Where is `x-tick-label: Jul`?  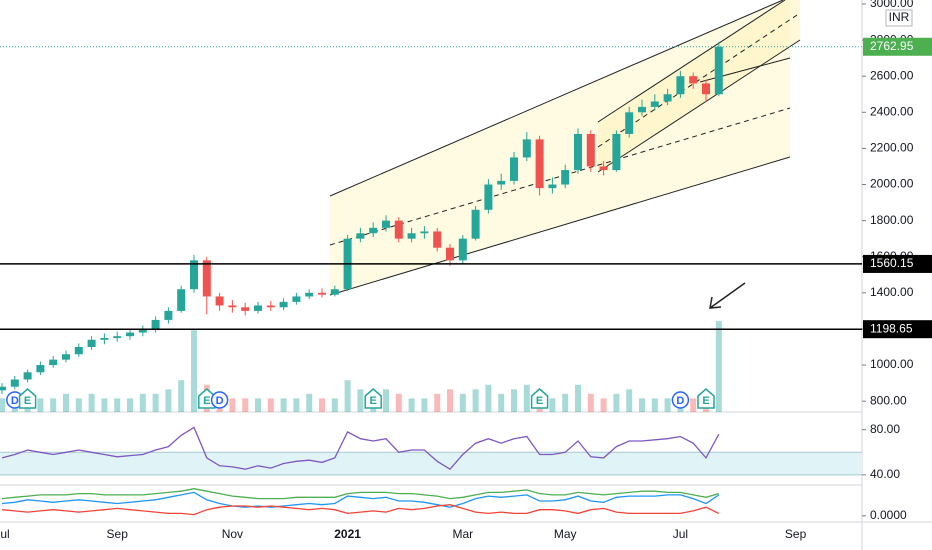
x-tick-label: Jul is located at coordinates (680, 534).